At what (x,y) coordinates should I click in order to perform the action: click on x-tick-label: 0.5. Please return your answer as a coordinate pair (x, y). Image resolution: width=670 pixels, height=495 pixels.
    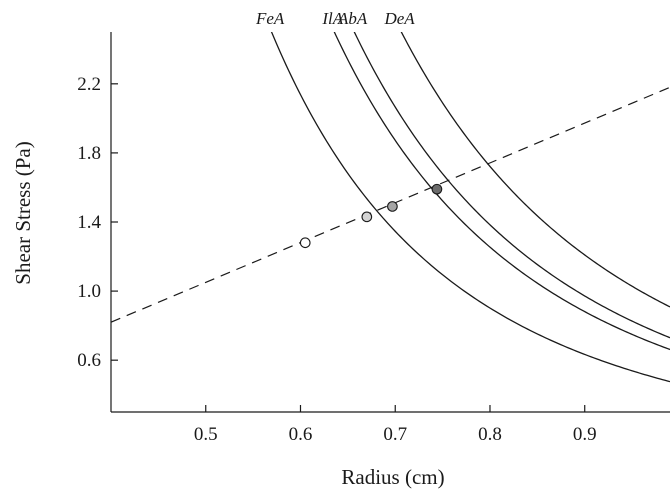
    Looking at the image, I should click on (206, 434).